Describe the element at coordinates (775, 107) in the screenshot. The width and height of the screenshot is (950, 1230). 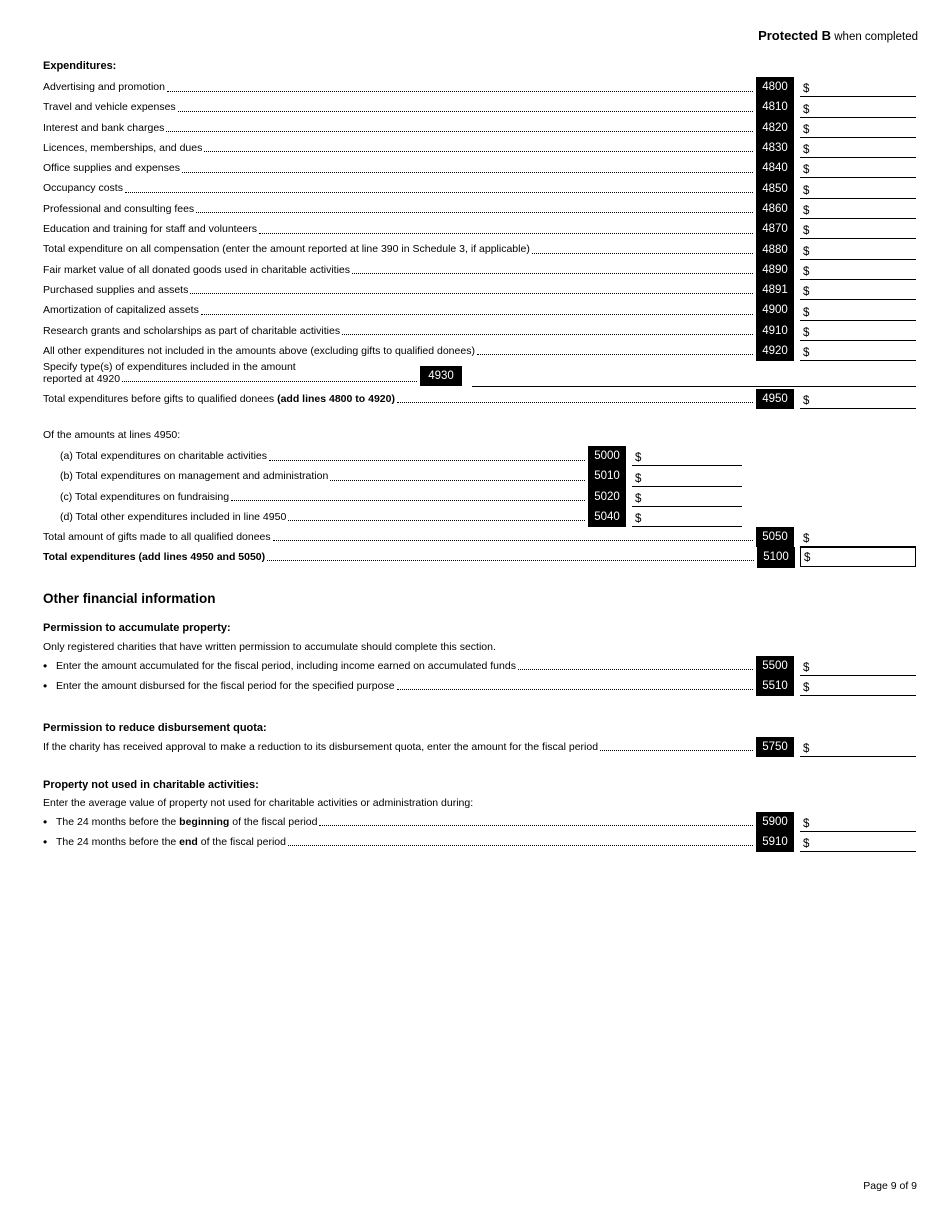
I see `line-4810-code: 4810` at that location.